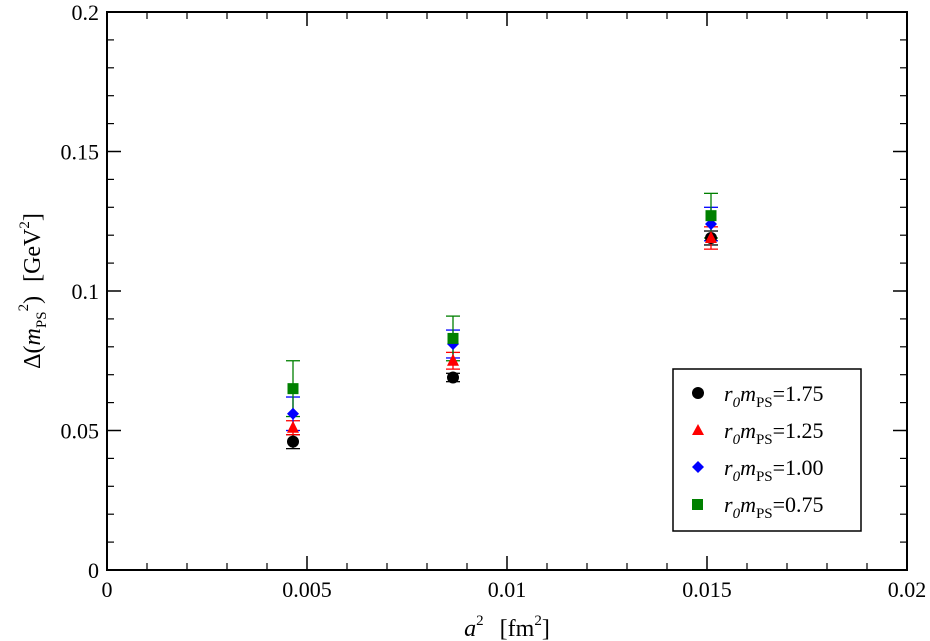  What do you see at coordinates (507, 627) in the screenshot?
I see `x-axis-label: a2 [fm2]` at bounding box center [507, 627].